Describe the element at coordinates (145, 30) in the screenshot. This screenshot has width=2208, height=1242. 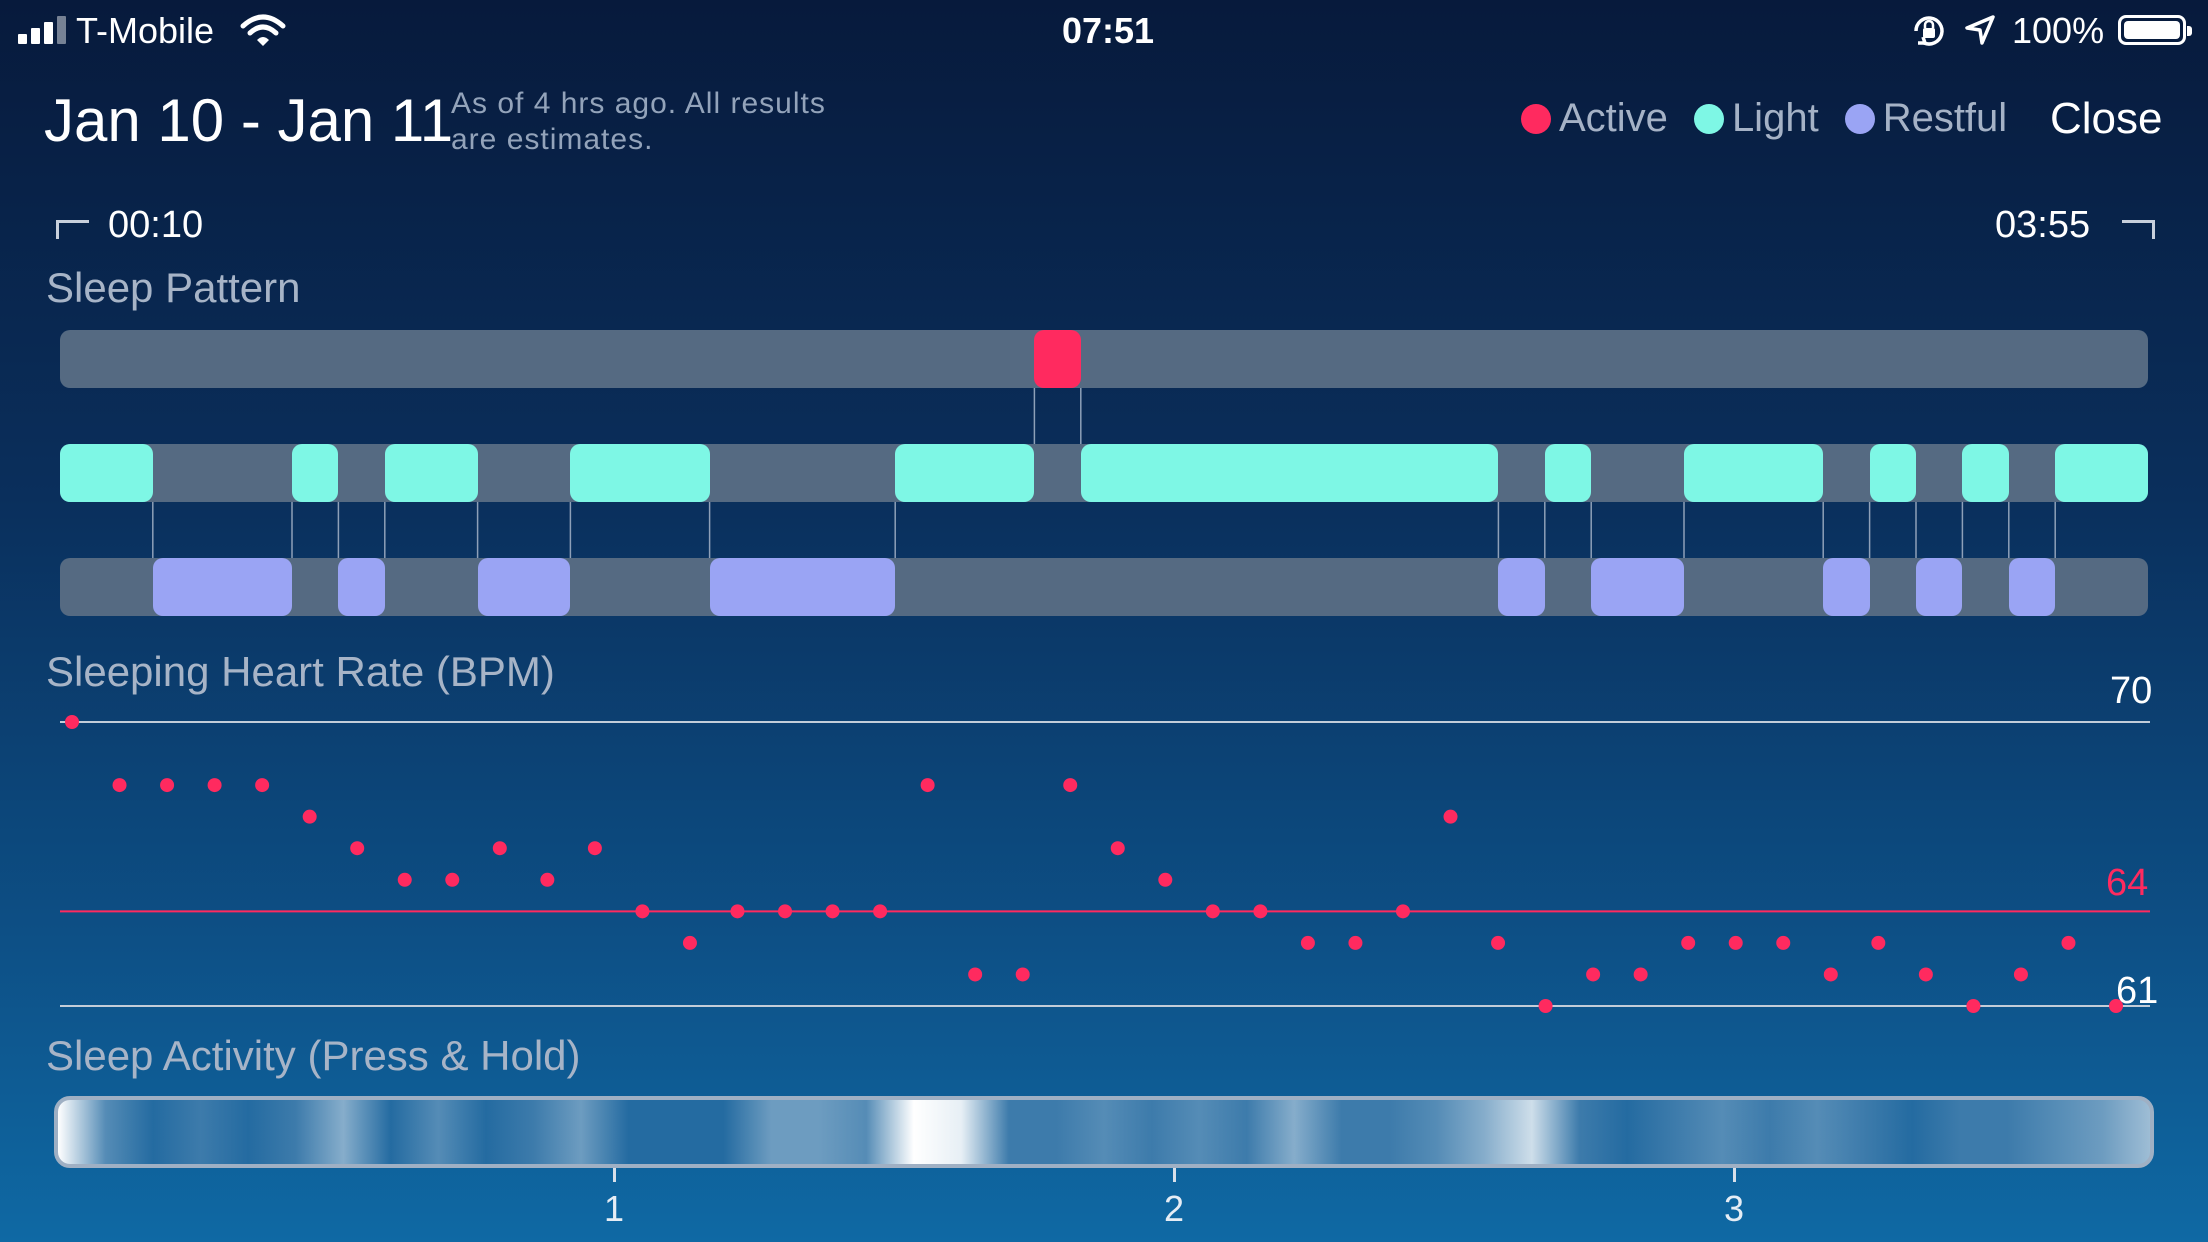
I see `carrier-label: T-Mobile` at that location.